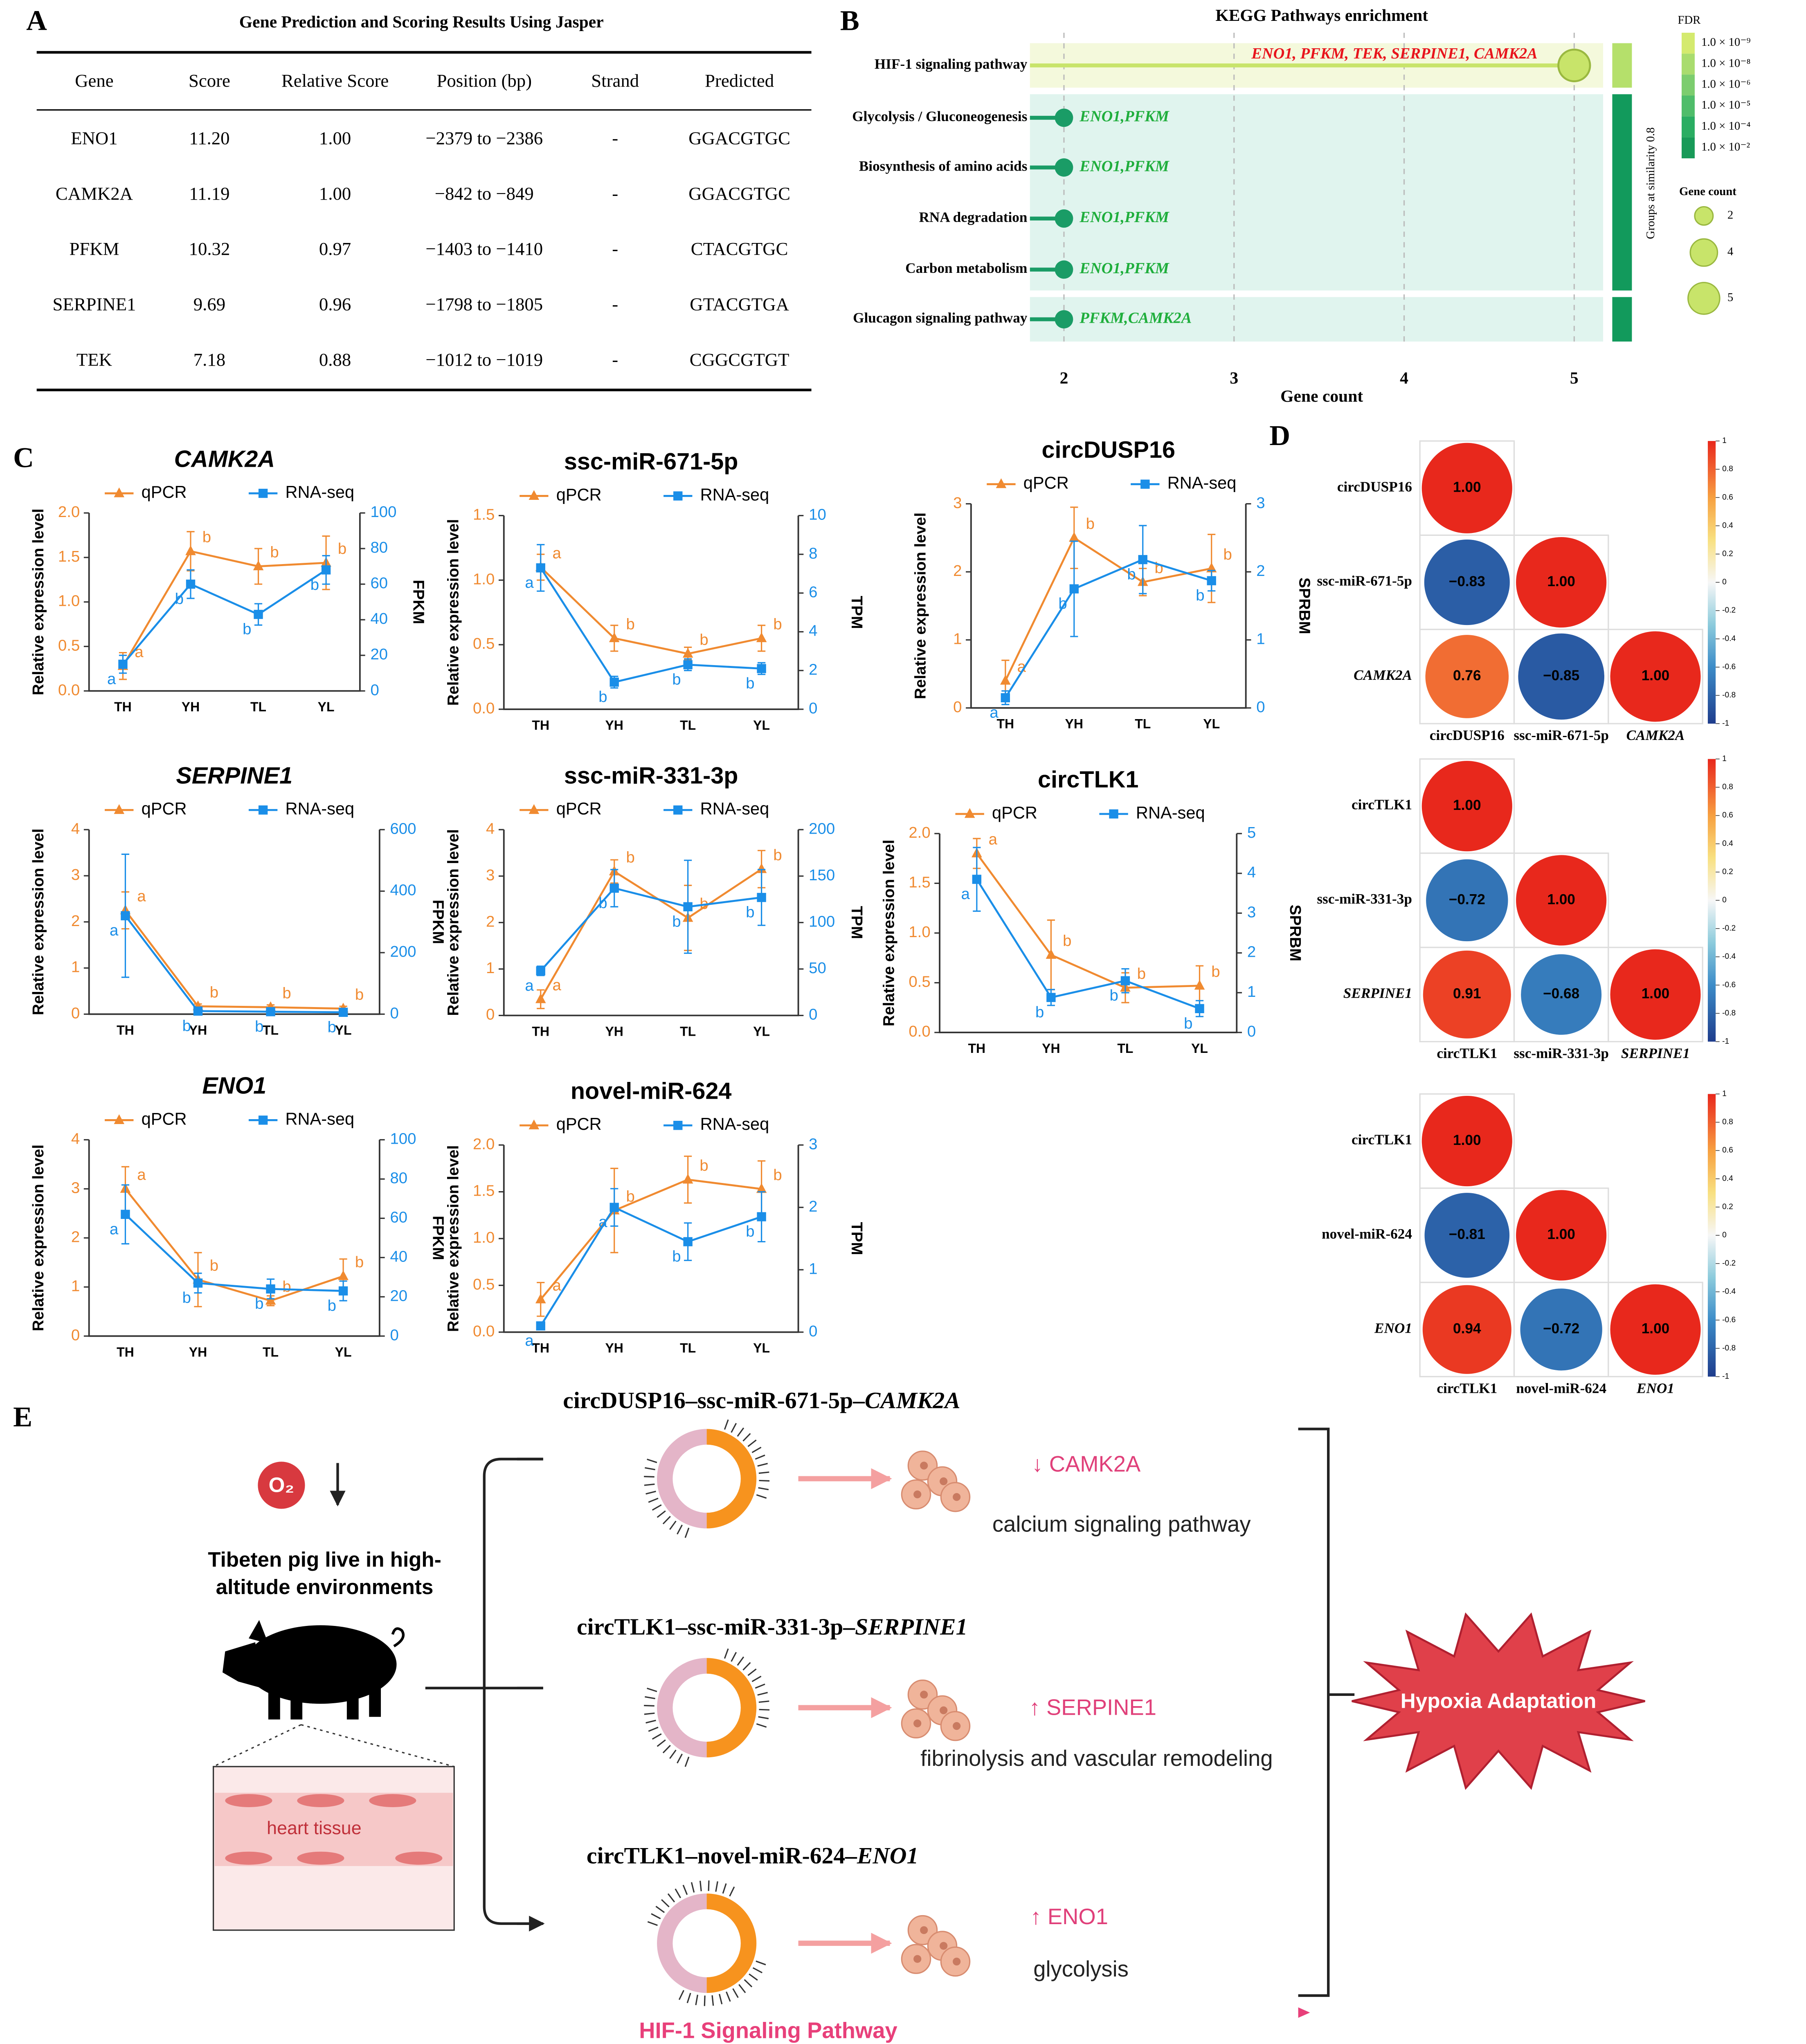 This screenshot has height=2044, width=1806. Describe the element at coordinates (977, 1048) in the screenshot. I see `x-tick-label: TH` at that location.